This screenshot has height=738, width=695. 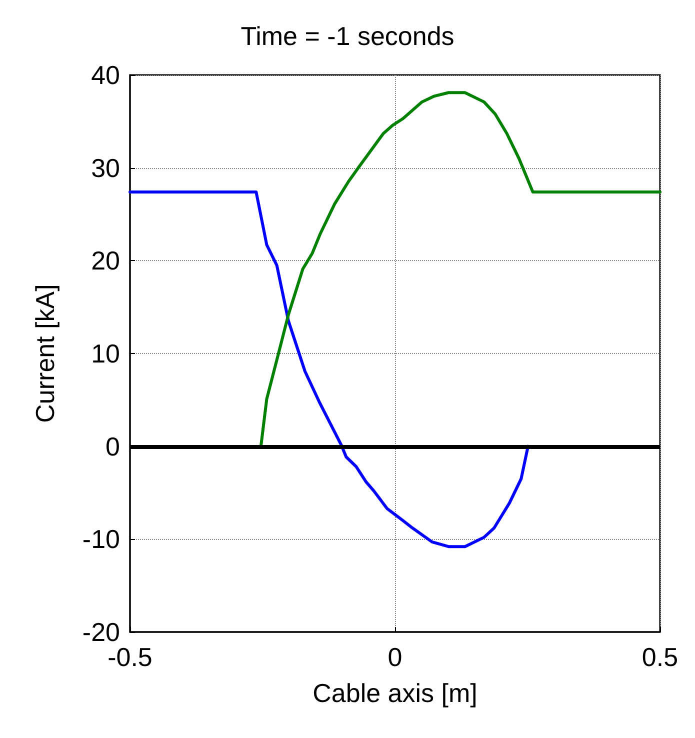 I want to click on y-tick-label: 20, so click(x=105, y=261).